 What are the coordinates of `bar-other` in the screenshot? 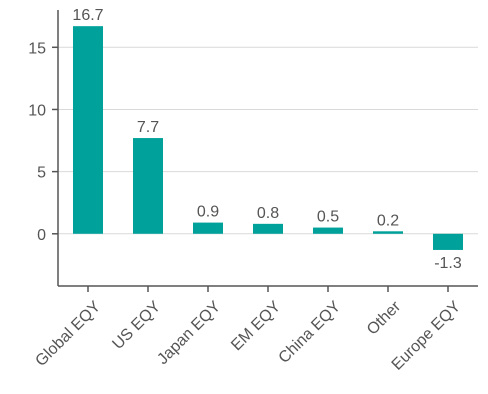 It's located at (388, 232).